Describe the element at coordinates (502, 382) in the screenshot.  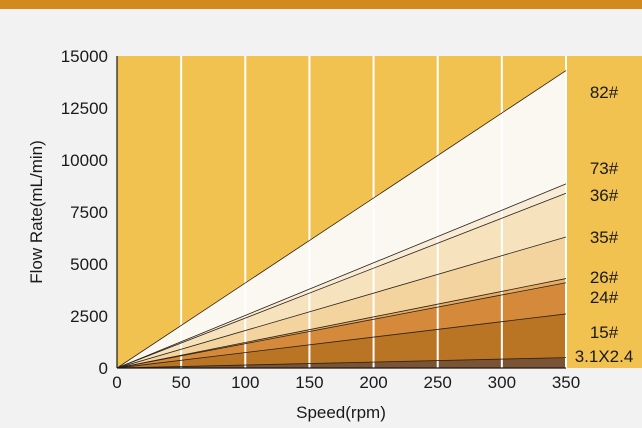
I see `x-tick-300: 300` at that location.